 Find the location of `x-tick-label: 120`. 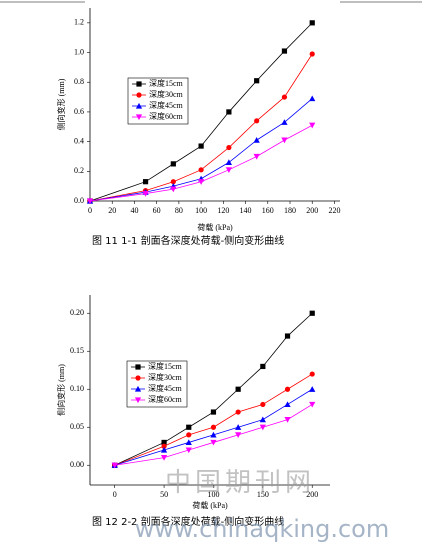

x-tick-label: 120 is located at coordinates (223, 210).